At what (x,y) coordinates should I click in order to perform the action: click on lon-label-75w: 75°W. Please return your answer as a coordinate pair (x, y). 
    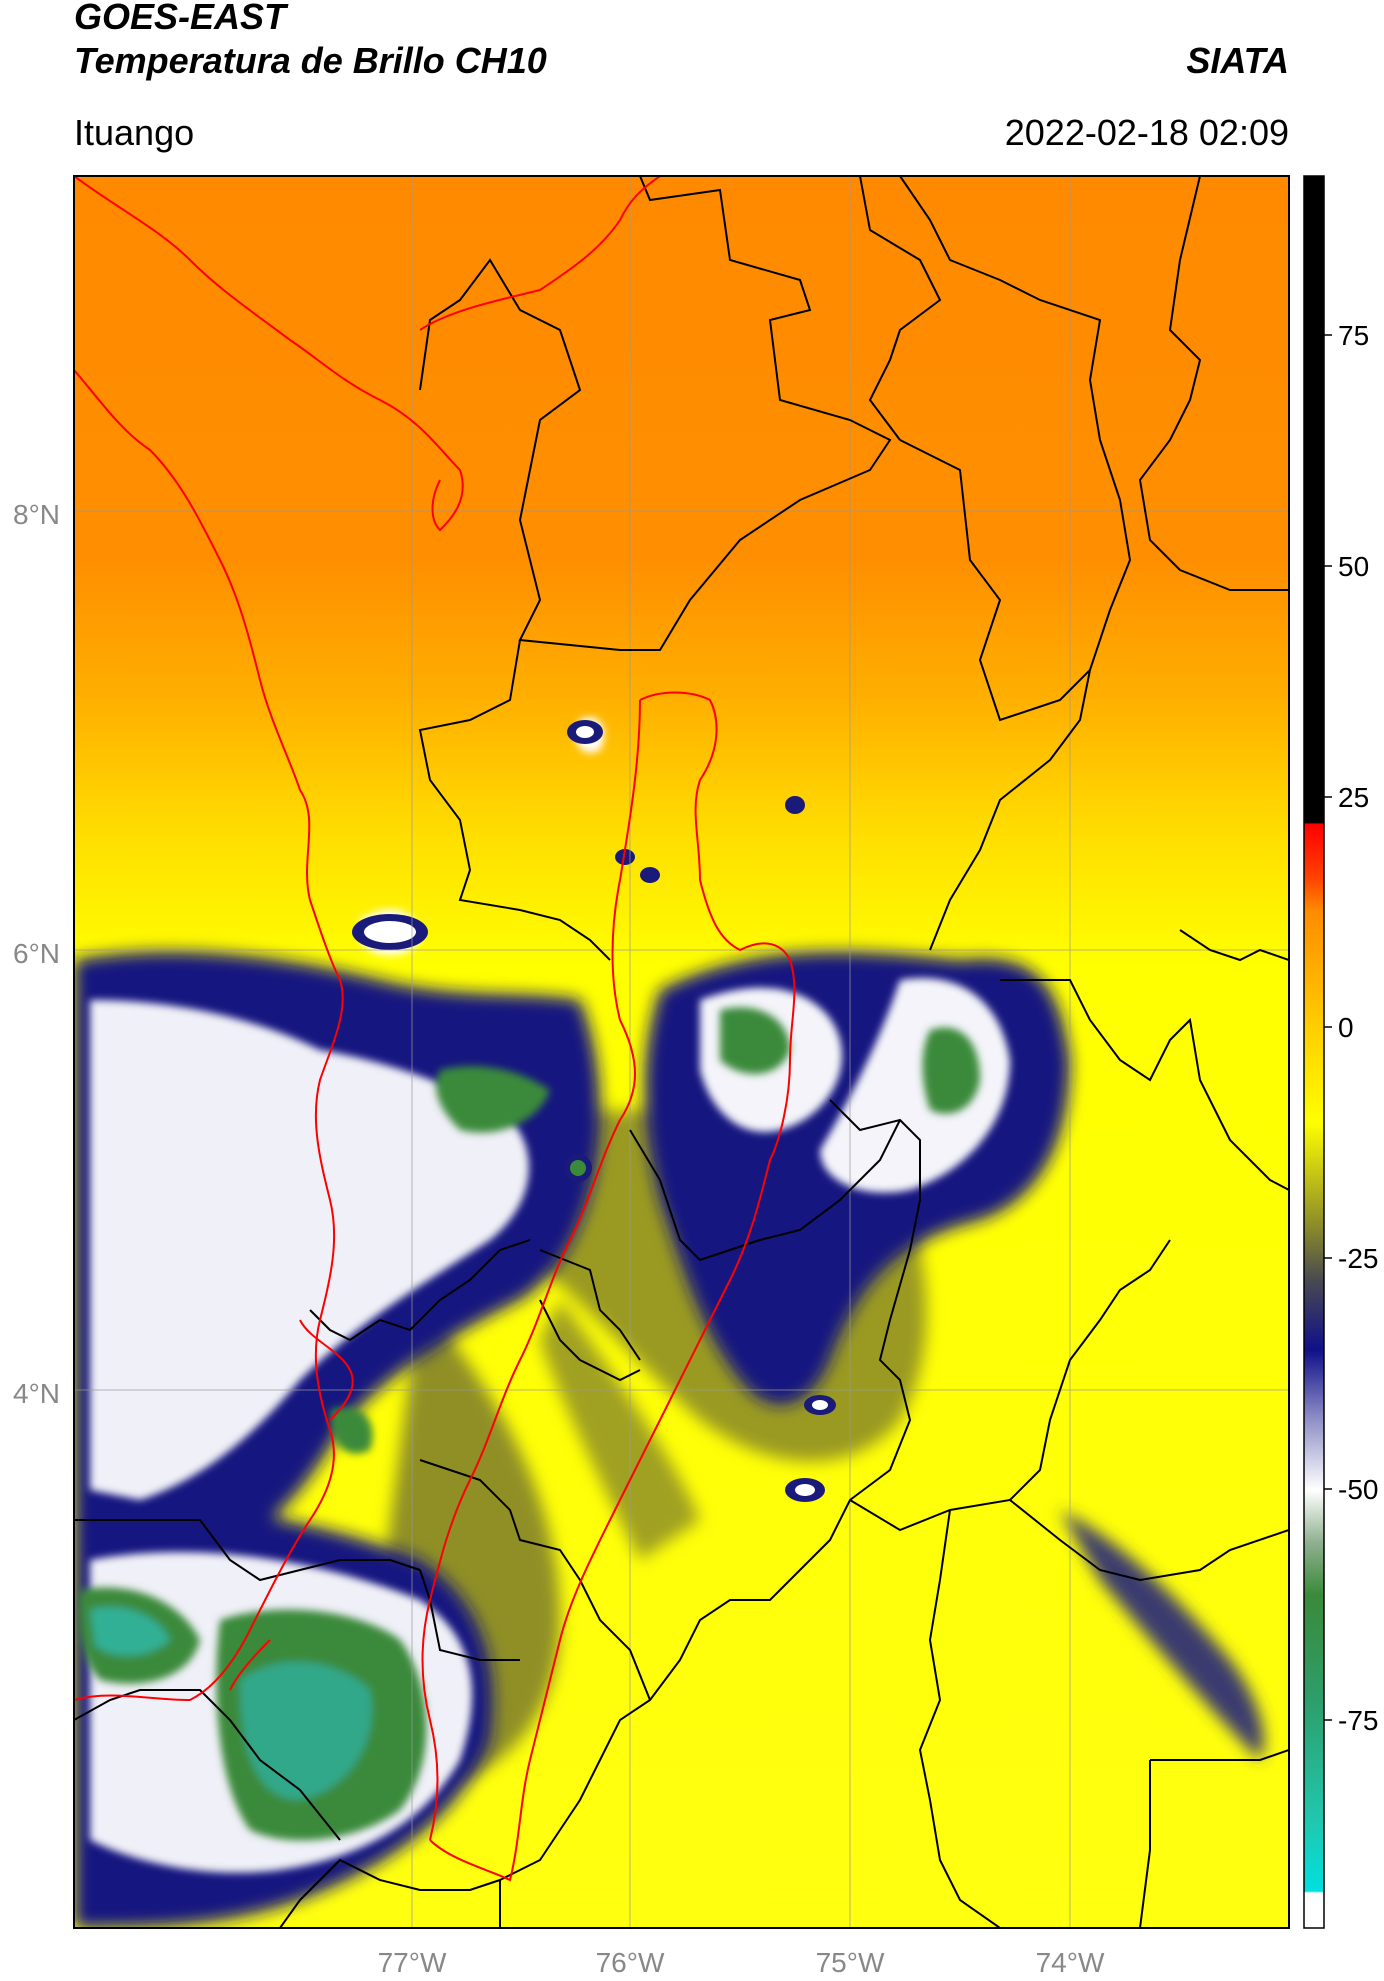
    Looking at the image, I should click on (850, 1962).